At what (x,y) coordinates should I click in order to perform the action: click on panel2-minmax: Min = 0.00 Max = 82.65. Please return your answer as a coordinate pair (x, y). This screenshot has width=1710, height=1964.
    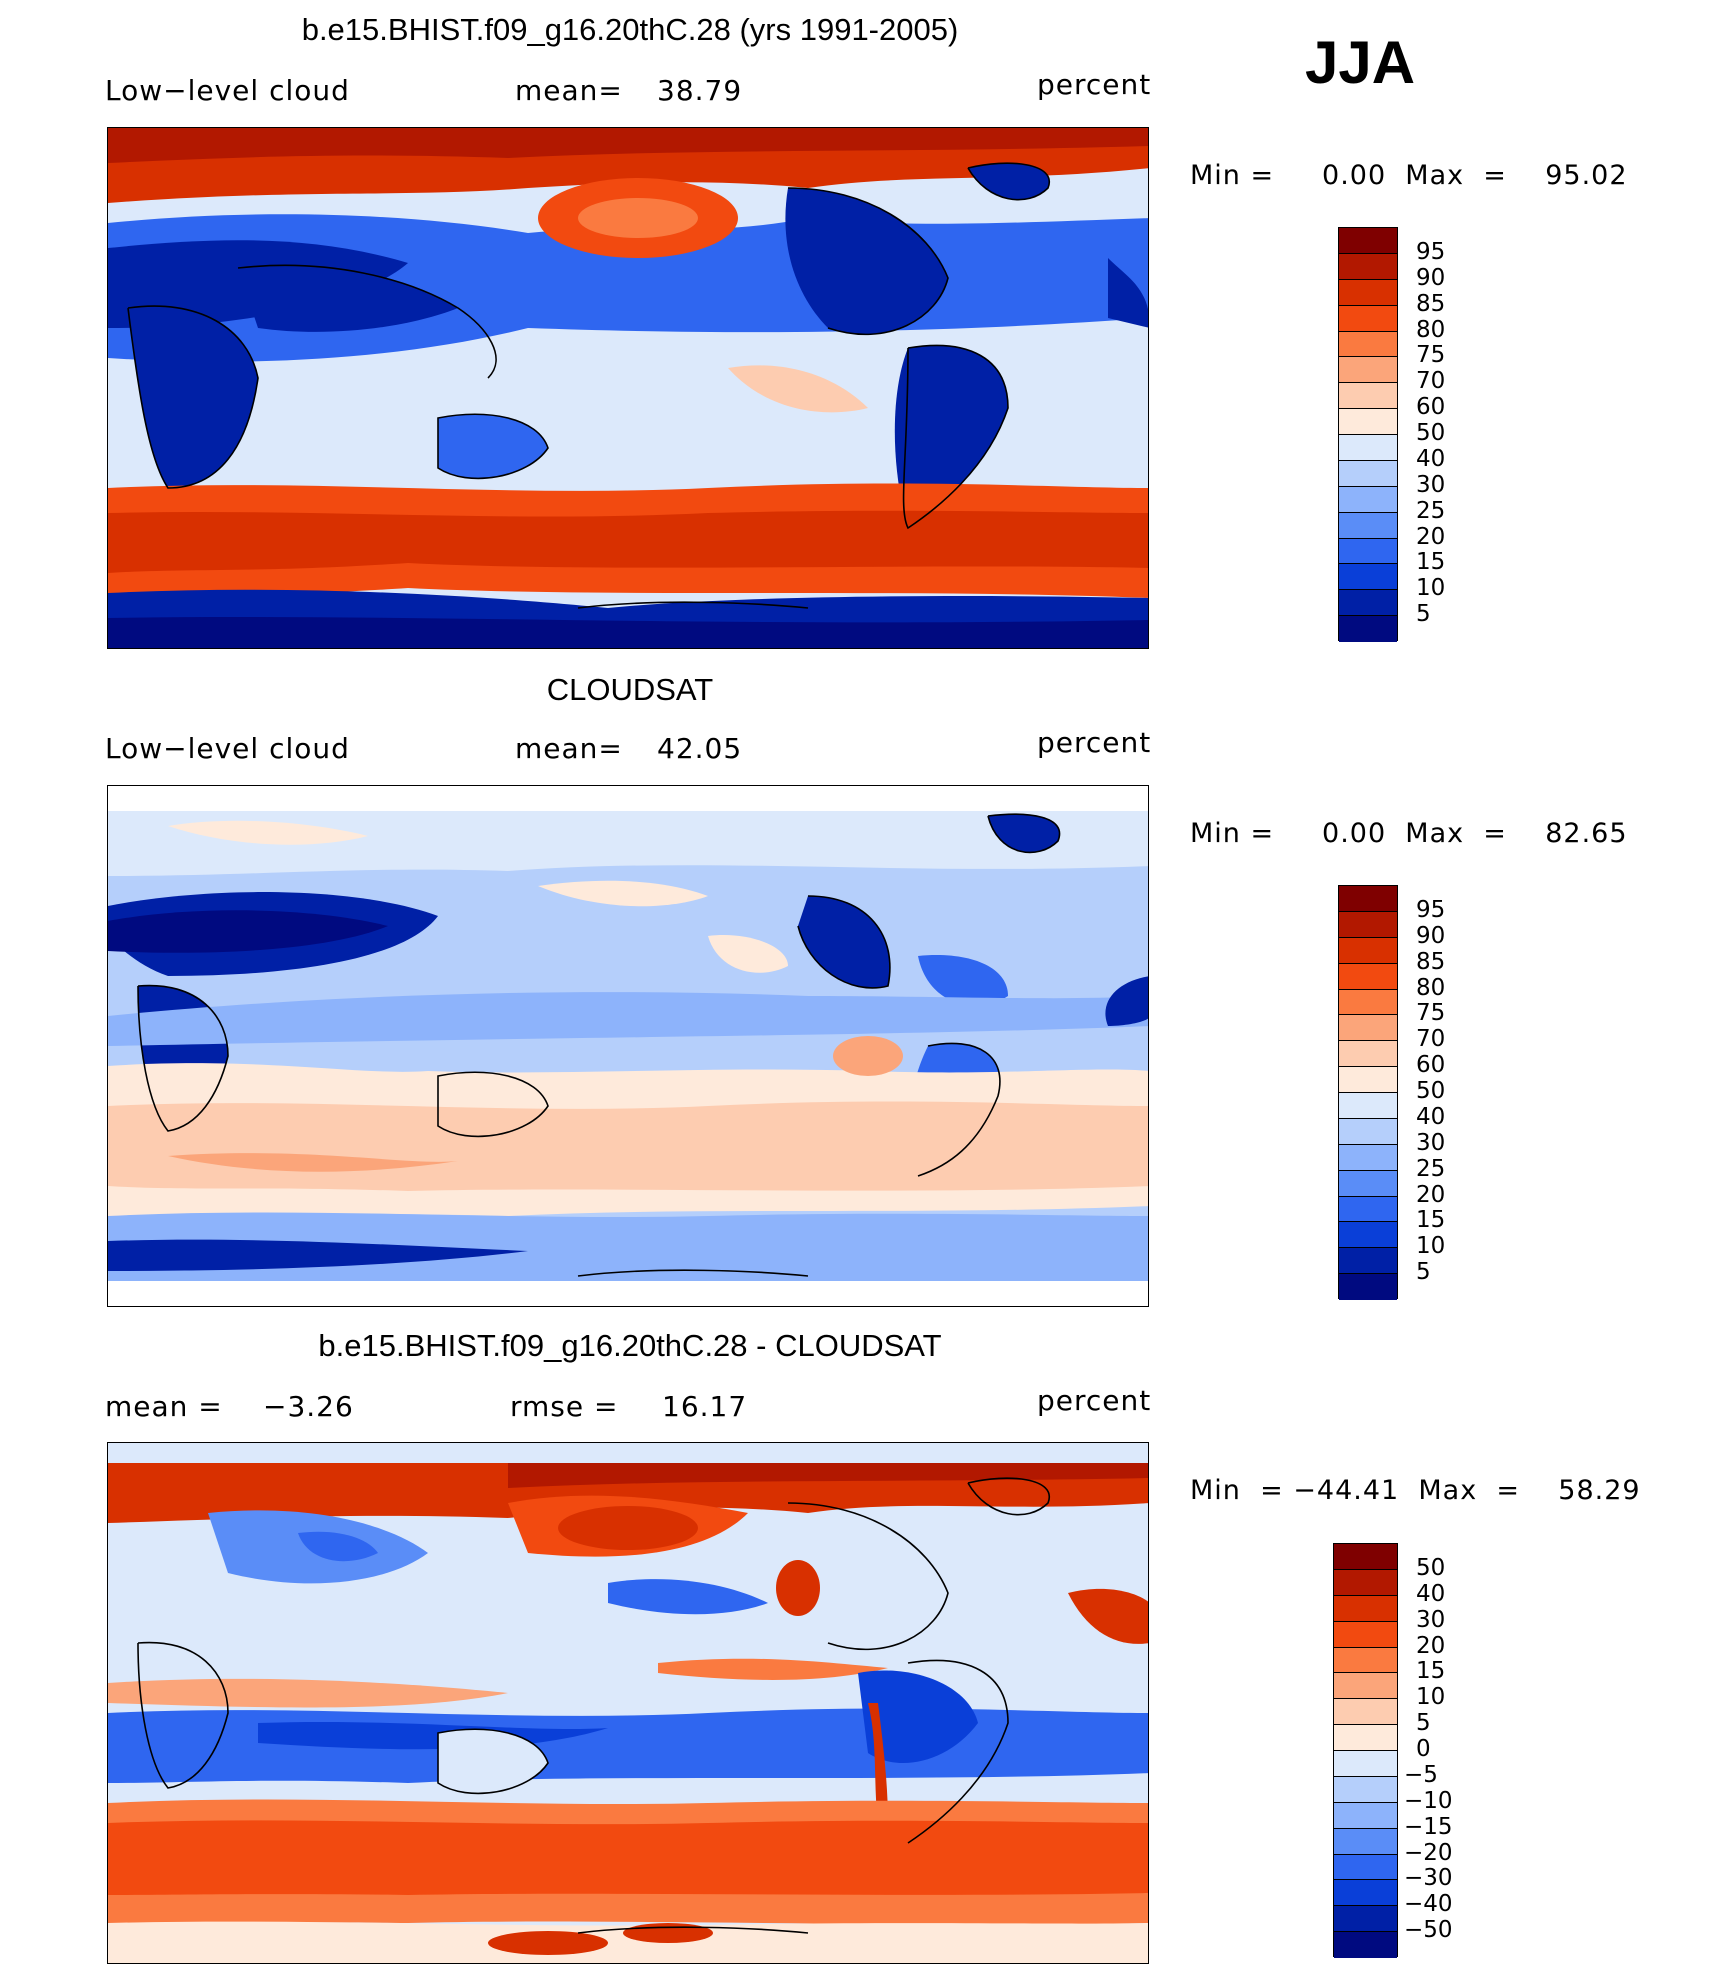
    Looking at the image, I should click on (1409, 833).